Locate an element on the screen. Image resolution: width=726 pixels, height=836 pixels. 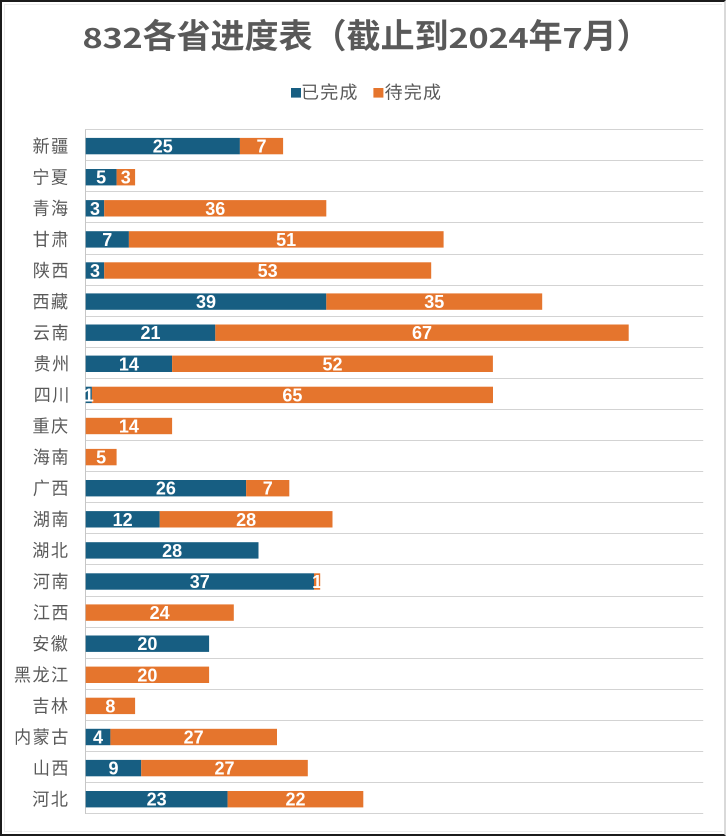
svg-text: 36 is located at coordinates (215, 209).